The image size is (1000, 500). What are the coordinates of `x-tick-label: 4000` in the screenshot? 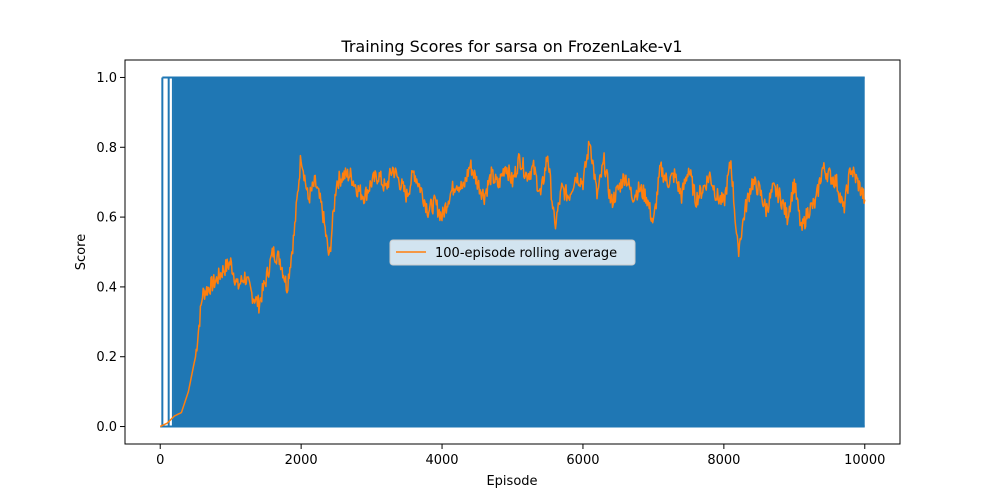 It's located at (441, 460).